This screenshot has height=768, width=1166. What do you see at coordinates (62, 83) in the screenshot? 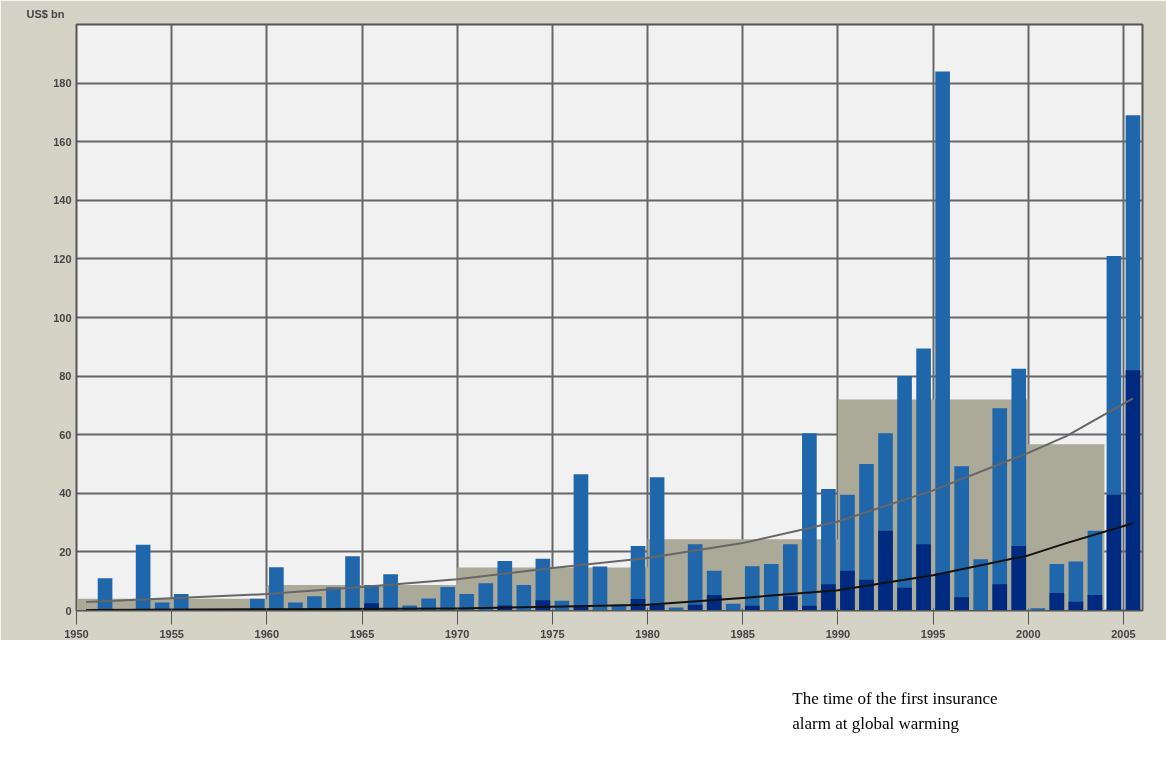
I see `y-tick-label: 180` at bounding box center [62, 83].